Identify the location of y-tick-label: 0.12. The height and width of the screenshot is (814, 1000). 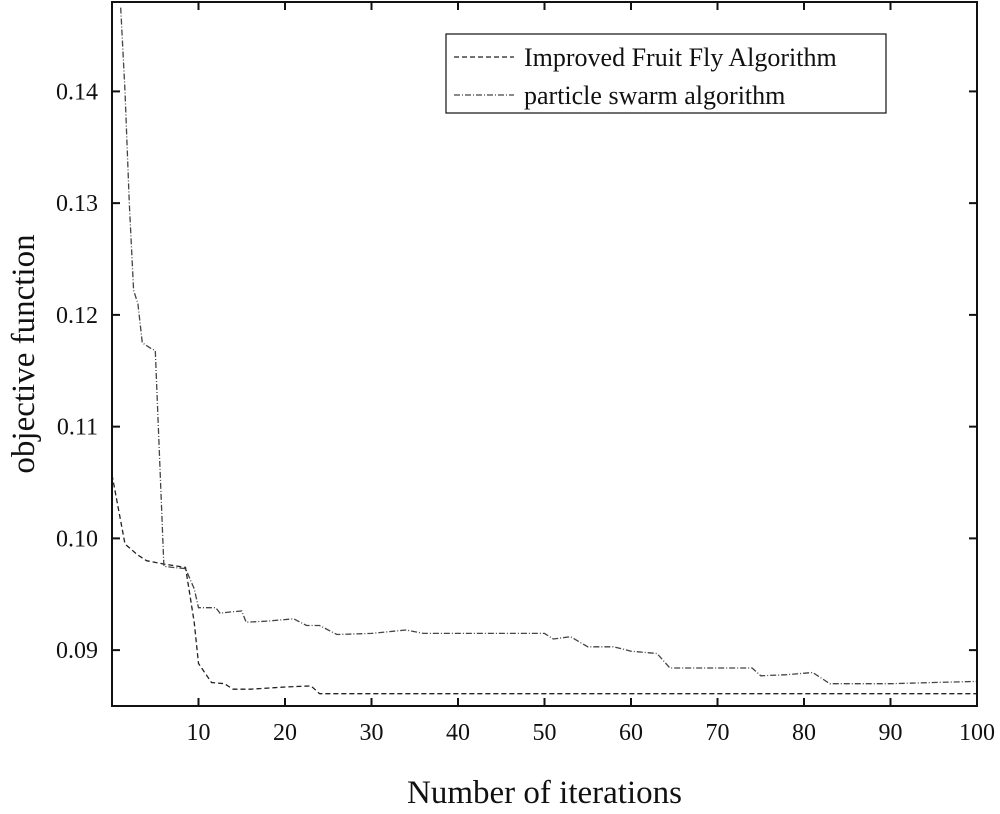
(77, 316).